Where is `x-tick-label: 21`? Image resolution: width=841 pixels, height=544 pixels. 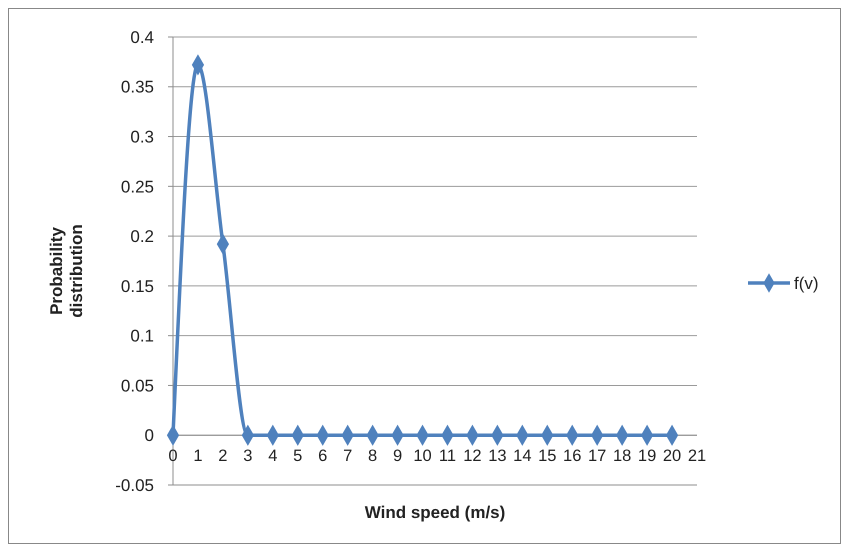
x-tick-label: 21 is located at coordinates (697, 456).